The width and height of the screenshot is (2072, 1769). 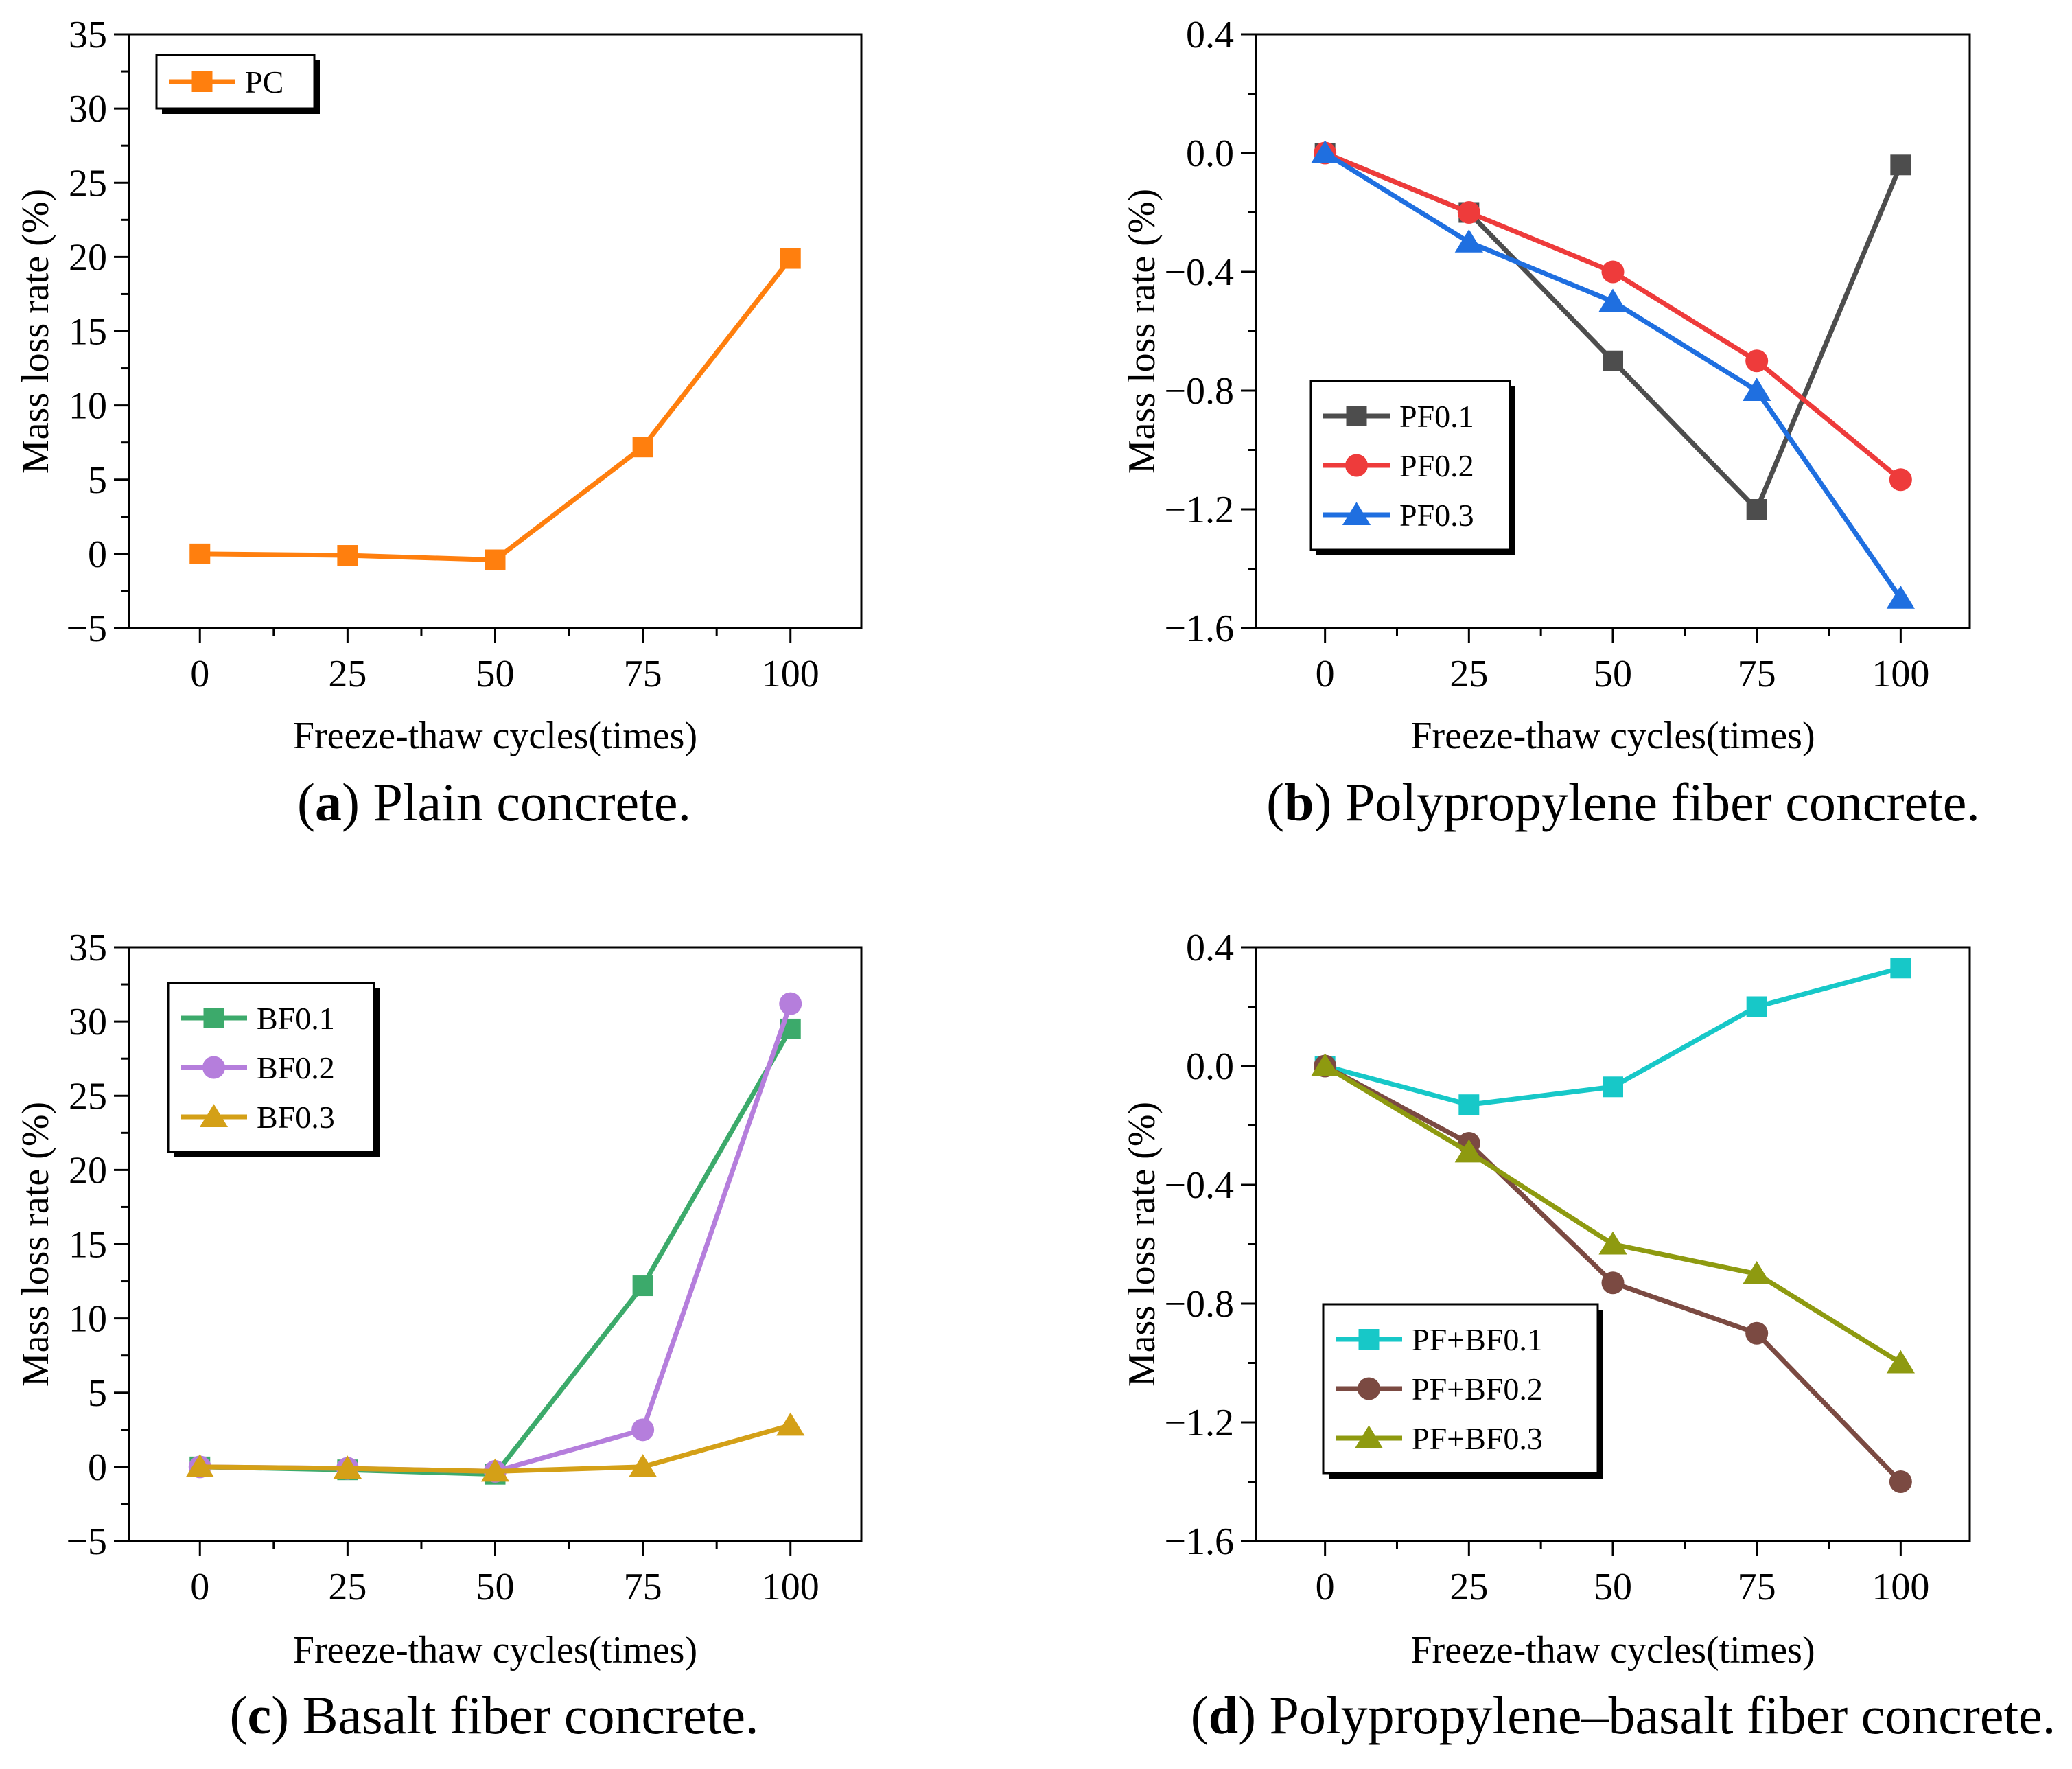 I want to click on legend-label: PC, so click(x=264, y=82).